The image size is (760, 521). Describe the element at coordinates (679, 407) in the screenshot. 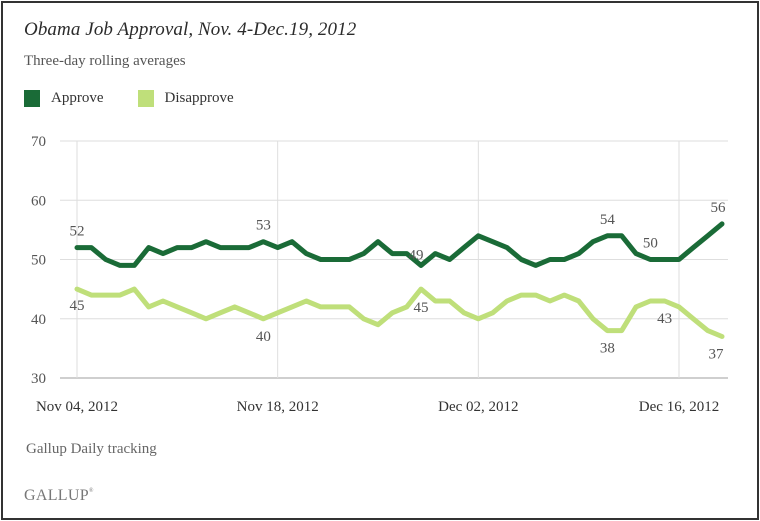

I see `x-tick-label: Dec 16, 2012` at that location.